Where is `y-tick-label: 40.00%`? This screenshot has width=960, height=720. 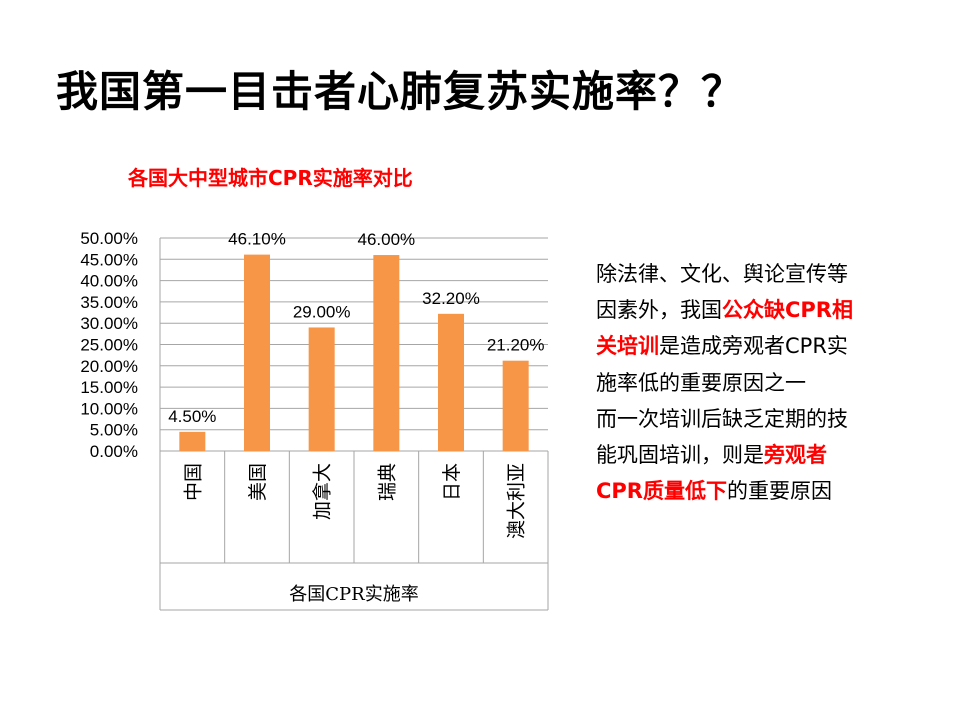 y-tick-label: 40.00% is located at coordinates (109, 281).